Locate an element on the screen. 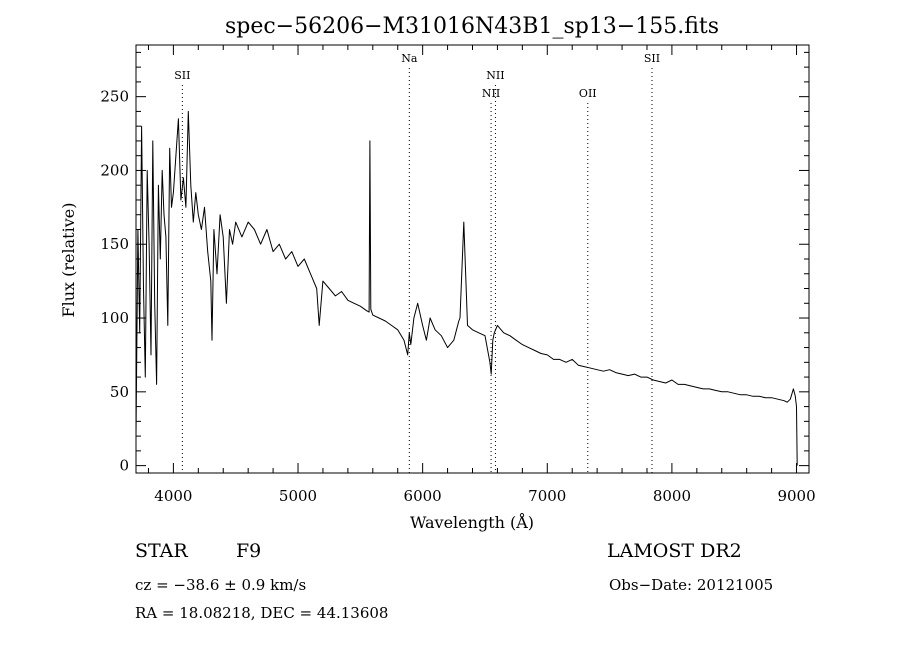 The height and width of the screenshot is (650, 900). obs-date: Obs−Date: 20121005 is located at coordinates (691, 585).